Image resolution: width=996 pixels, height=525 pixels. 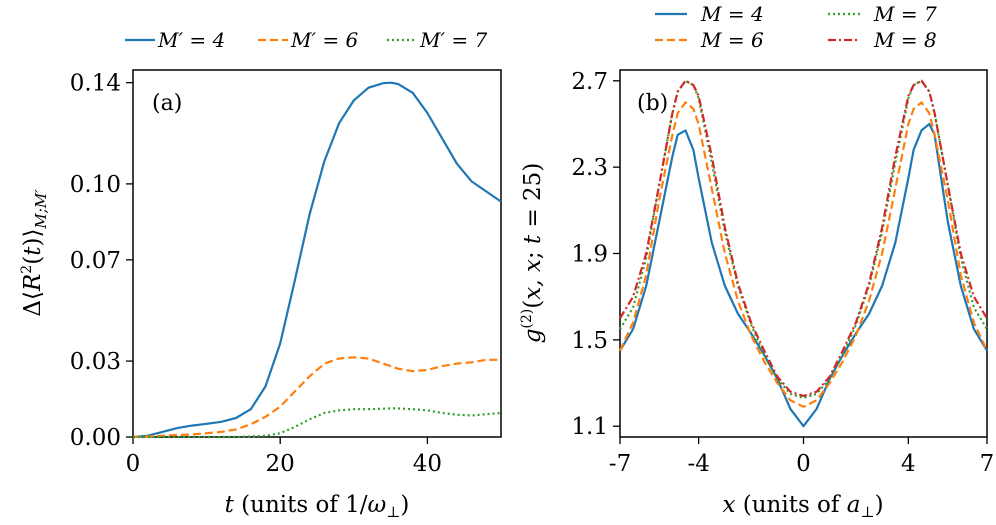 What do you see at coordinates (732, 14) in the screenshot?
I see `legend-entry: M = 4` at bounding box center [732, 14].